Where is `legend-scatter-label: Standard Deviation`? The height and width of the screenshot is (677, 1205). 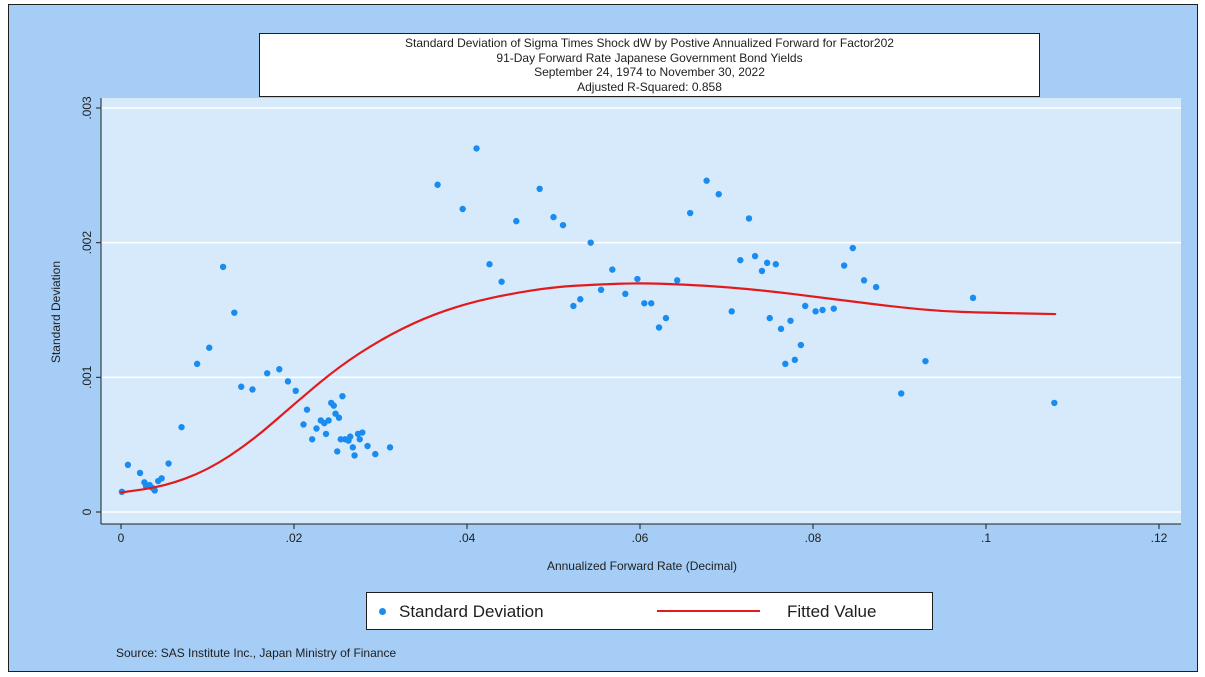
legend-scatter-label: Standard Deviation is located at coordinates (471, 611).